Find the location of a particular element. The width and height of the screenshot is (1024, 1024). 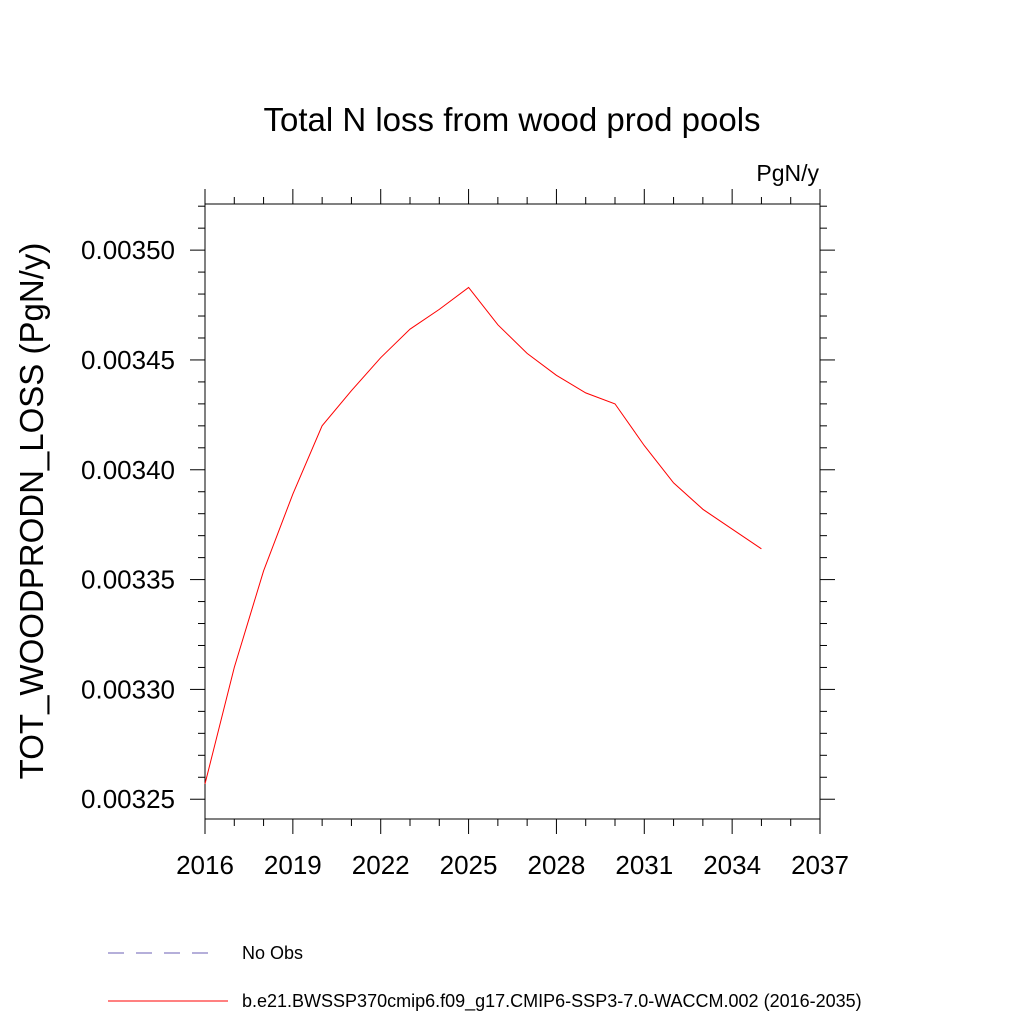

legend-label-no-obs: No Obs is located at coordinates (272, 953).